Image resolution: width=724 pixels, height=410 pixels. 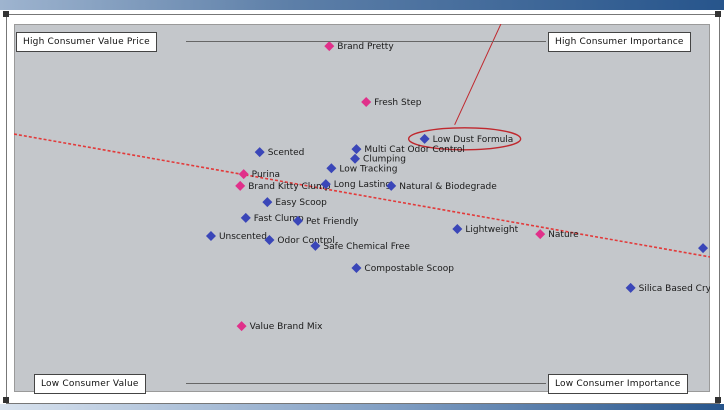 What do you see at coordinates (362, 5) in the screenshot?
I see `window-top-bar` at bounding box center [362, 5].